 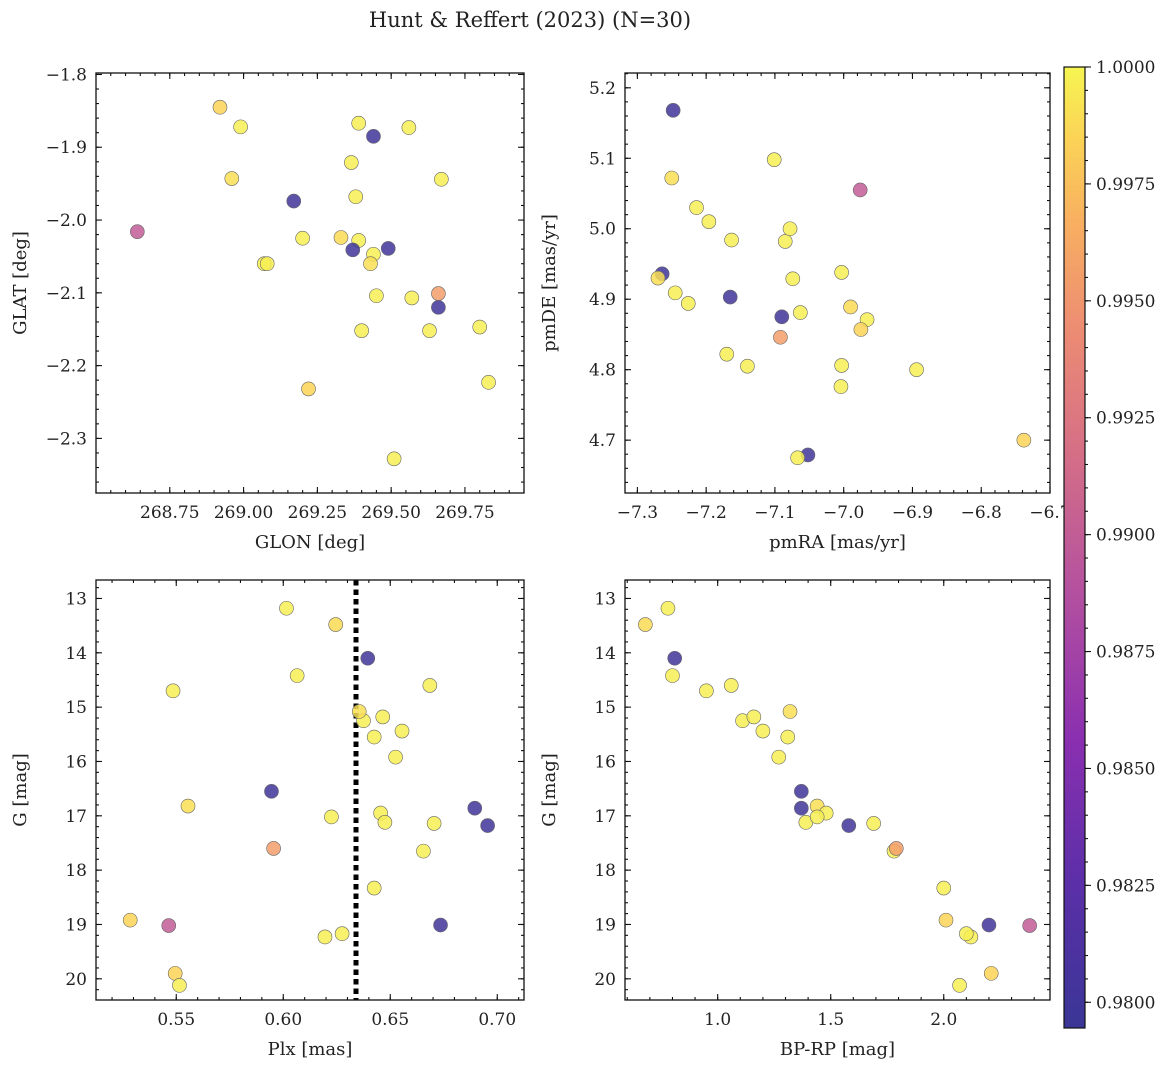 What do you see at coordinates (602, 89) in the screenshot?
I see `y-tick-label: 5.2` at bounding box center [602, 89].